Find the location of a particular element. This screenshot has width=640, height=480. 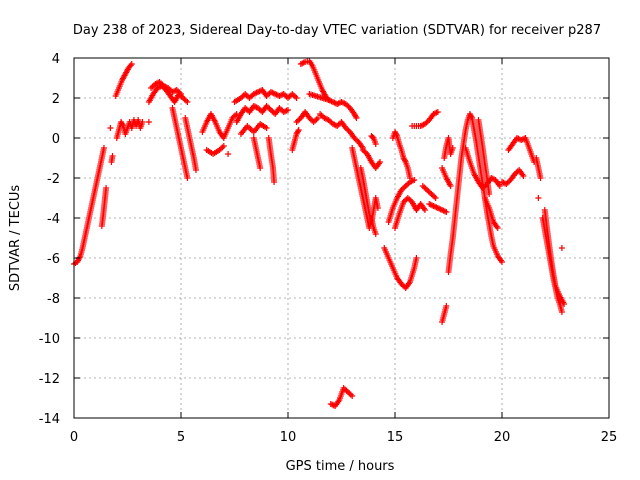

x-tick-label: 10 is located at coordinates (288, 437).